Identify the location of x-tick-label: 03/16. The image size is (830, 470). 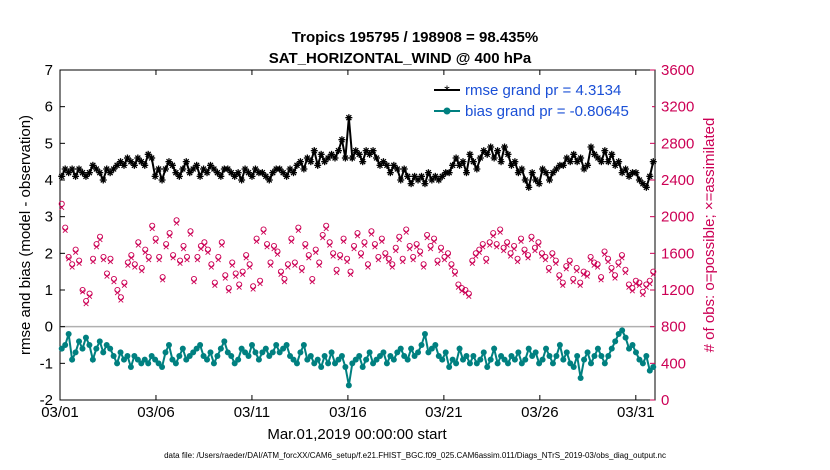
(348, 412).